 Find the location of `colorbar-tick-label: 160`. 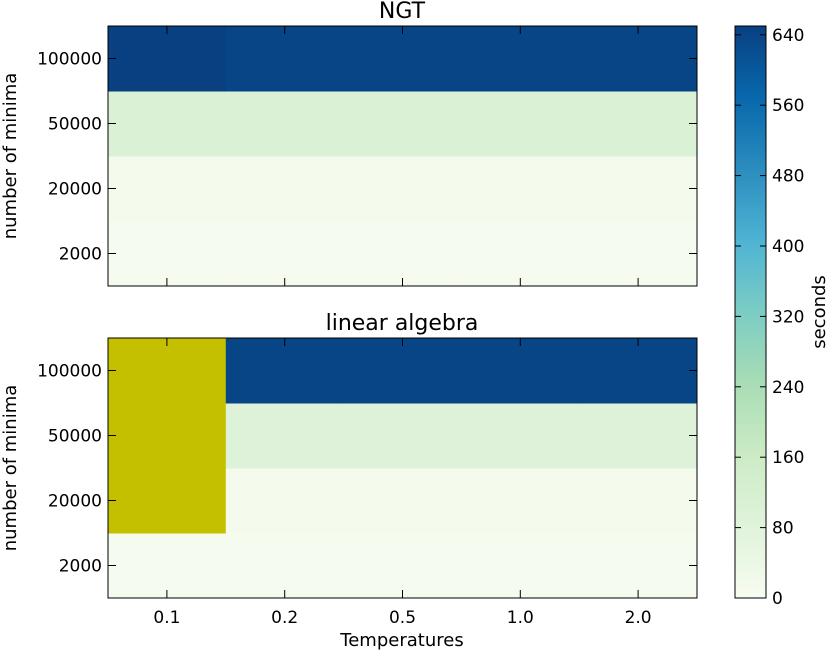

colorbar-tick-label: 160 is located at coordinates (788, 458).